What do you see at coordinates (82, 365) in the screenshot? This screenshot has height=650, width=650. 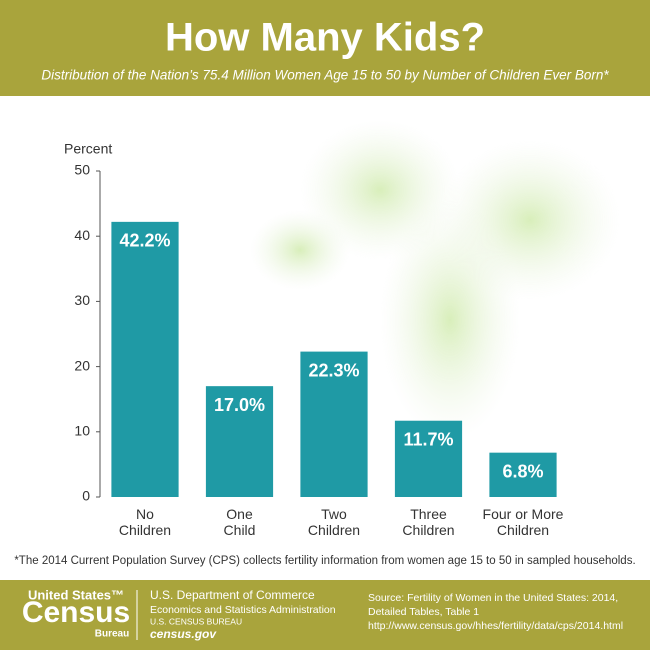 I see `y-tick-label: 20` at bounding box center [82, 365].